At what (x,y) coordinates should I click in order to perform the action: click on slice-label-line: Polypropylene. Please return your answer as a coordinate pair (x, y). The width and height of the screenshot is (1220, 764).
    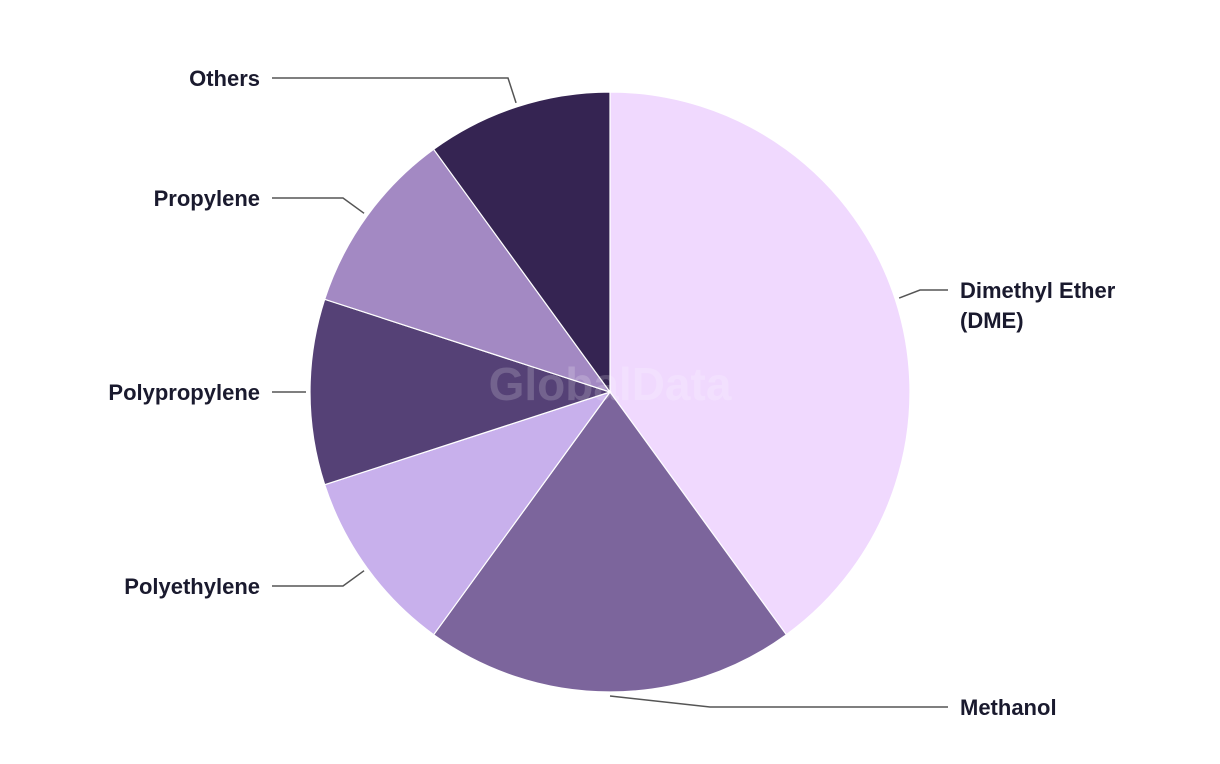
    Looking at the image, I should click on (184, 392).